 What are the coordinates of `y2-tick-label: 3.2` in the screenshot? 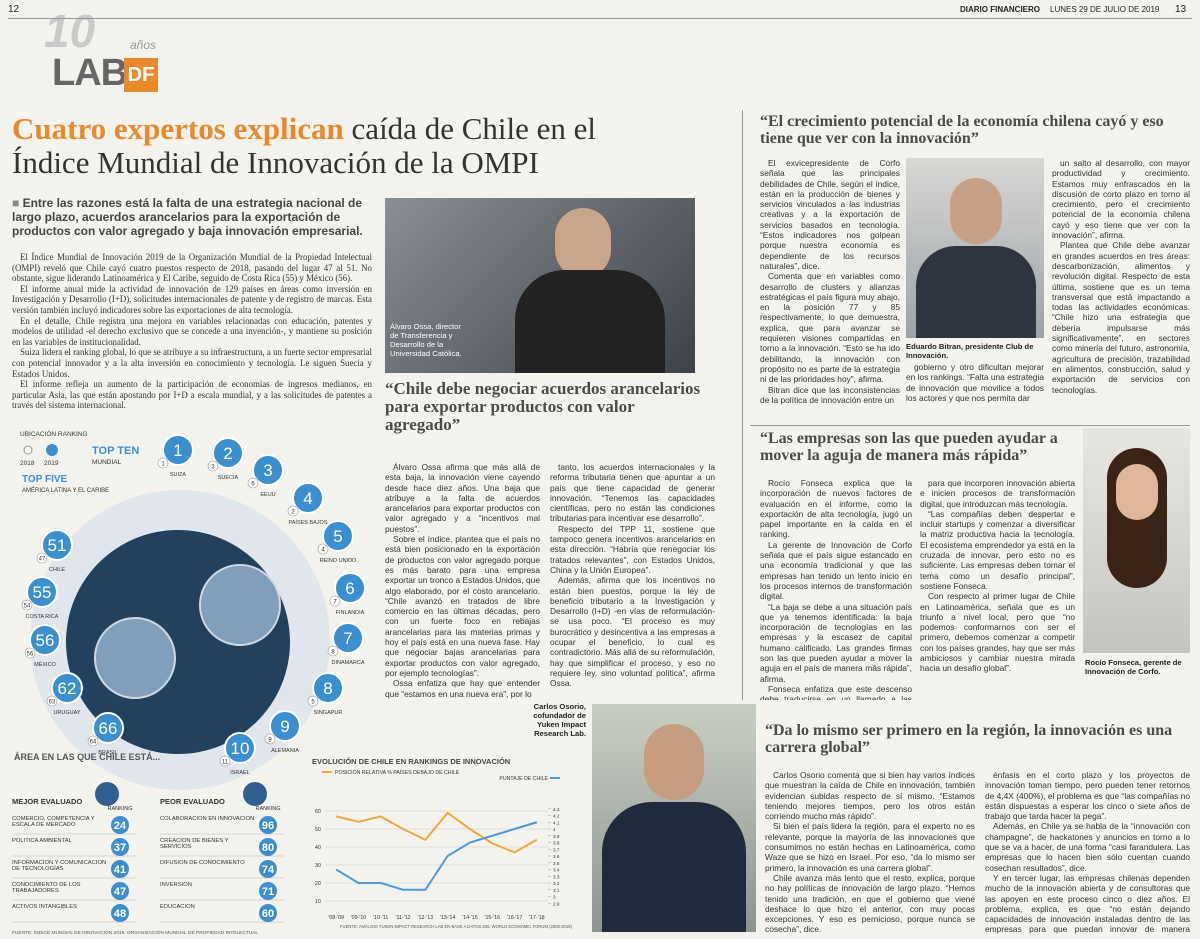 It's located at (556, 883).